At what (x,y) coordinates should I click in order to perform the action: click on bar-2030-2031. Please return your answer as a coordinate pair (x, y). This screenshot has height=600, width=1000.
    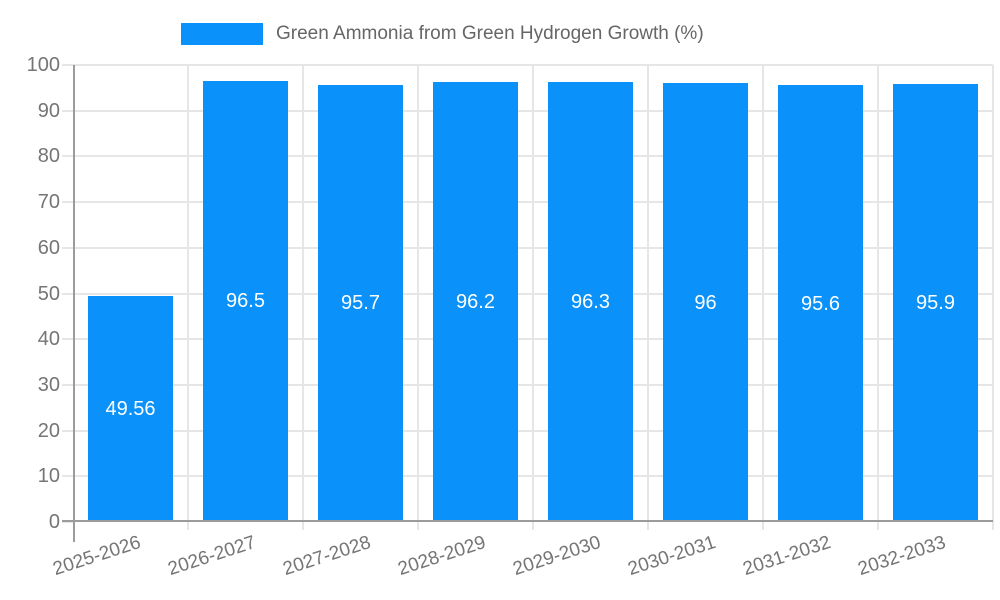
    Looking at the image, I should click on (705, 302).